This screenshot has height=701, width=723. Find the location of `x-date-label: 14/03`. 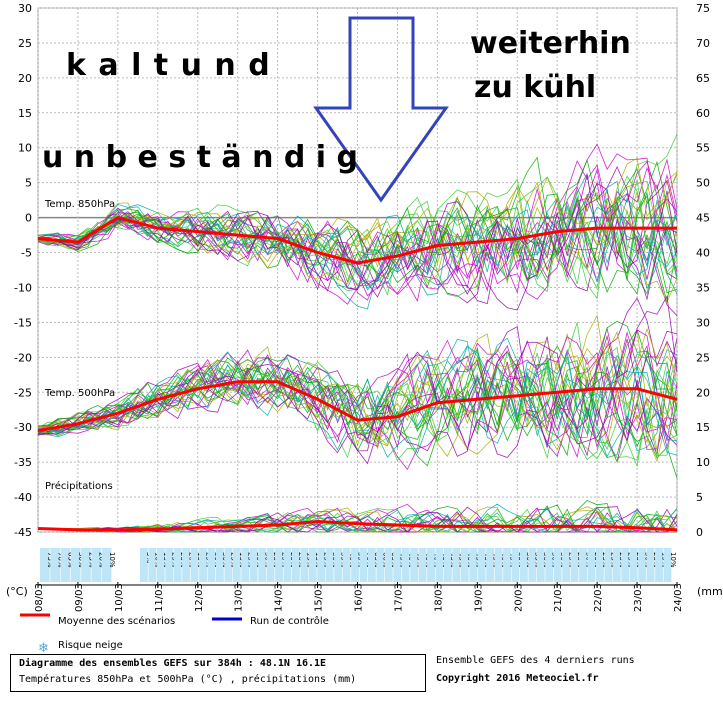

x-date-label: 14/03 is located at coordinates (279, 597).